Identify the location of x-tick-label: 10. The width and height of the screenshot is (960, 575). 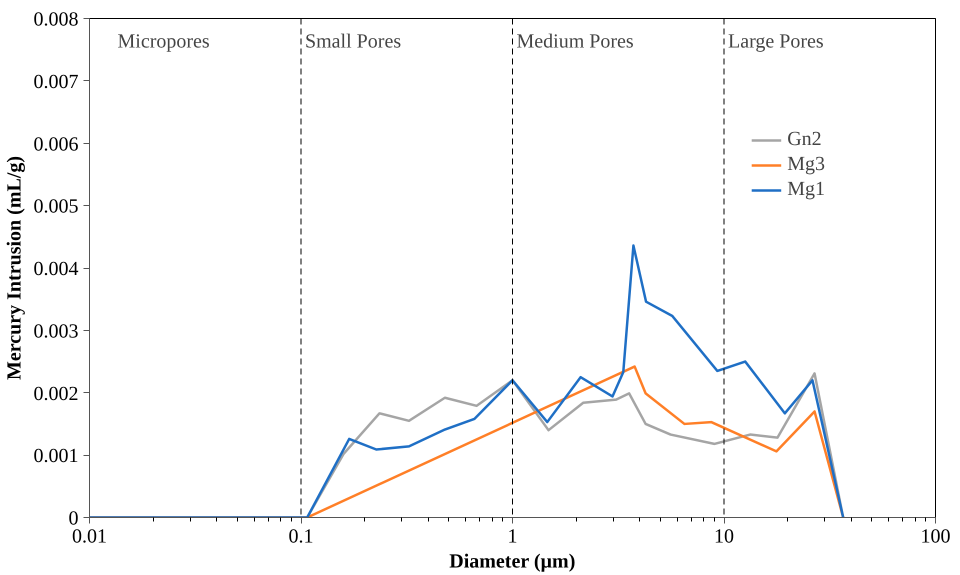
(724, 537).